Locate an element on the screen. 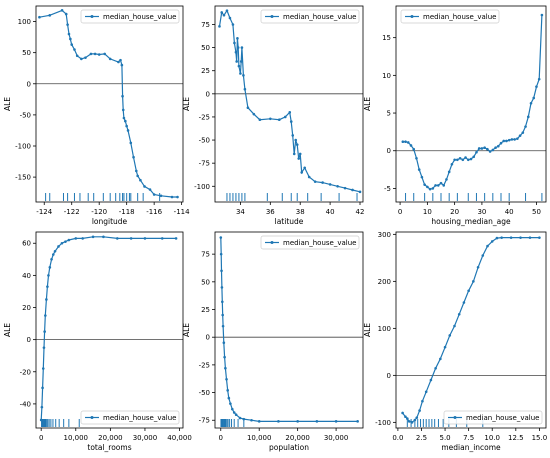 The image size is (550, 458). y-tick-label: 50 is located at coordinates (205, 48).